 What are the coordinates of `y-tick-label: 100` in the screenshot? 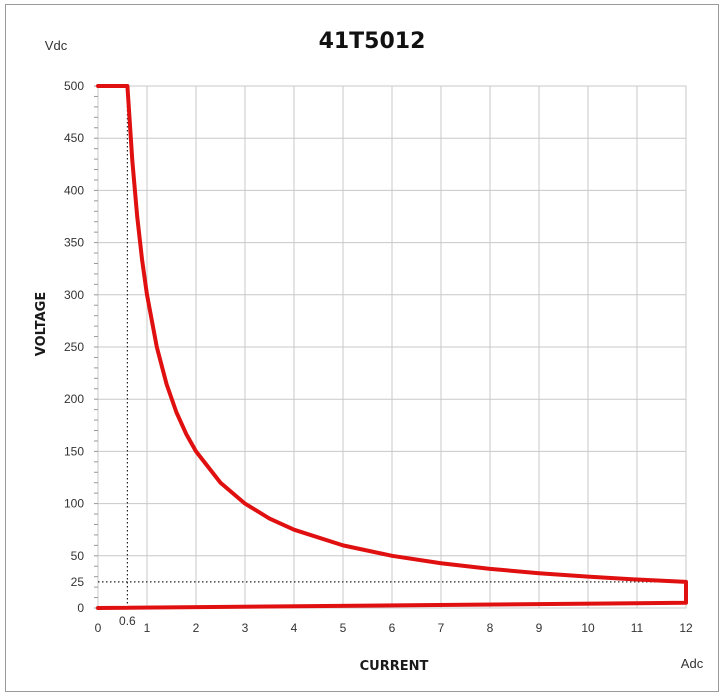 It's located at (74, 504).